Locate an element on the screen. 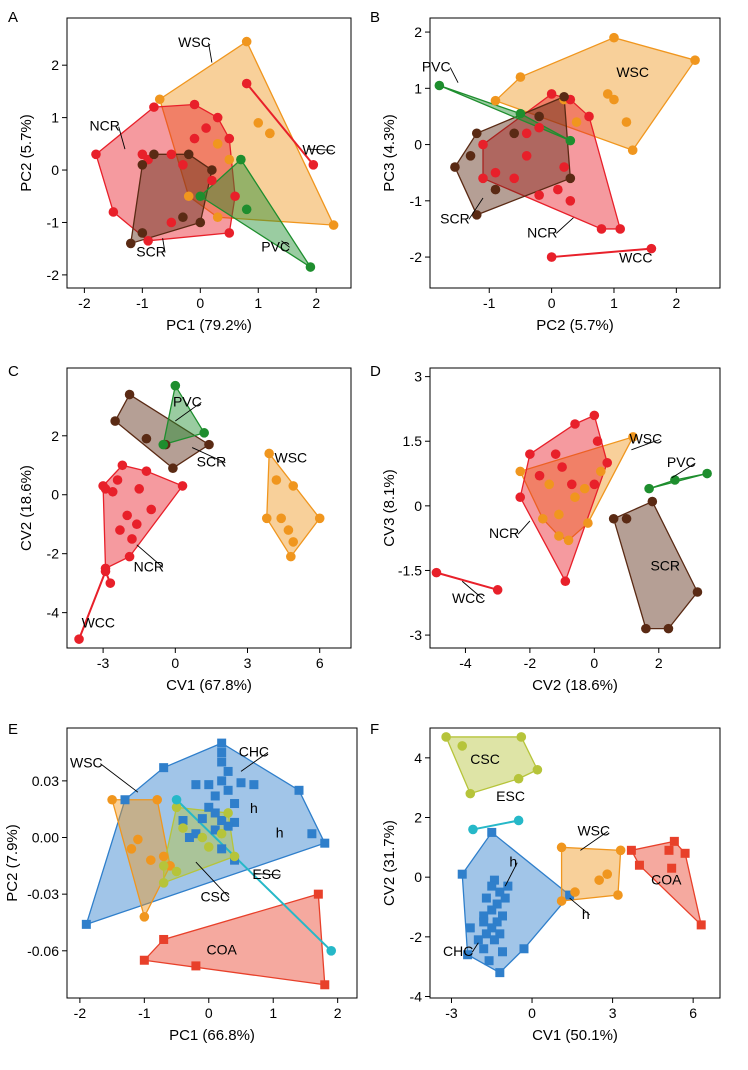 Image resolution: width=748 pixels, height=1070 pixels. annotation-pvc: PVC is located at coordinates (275, 246).